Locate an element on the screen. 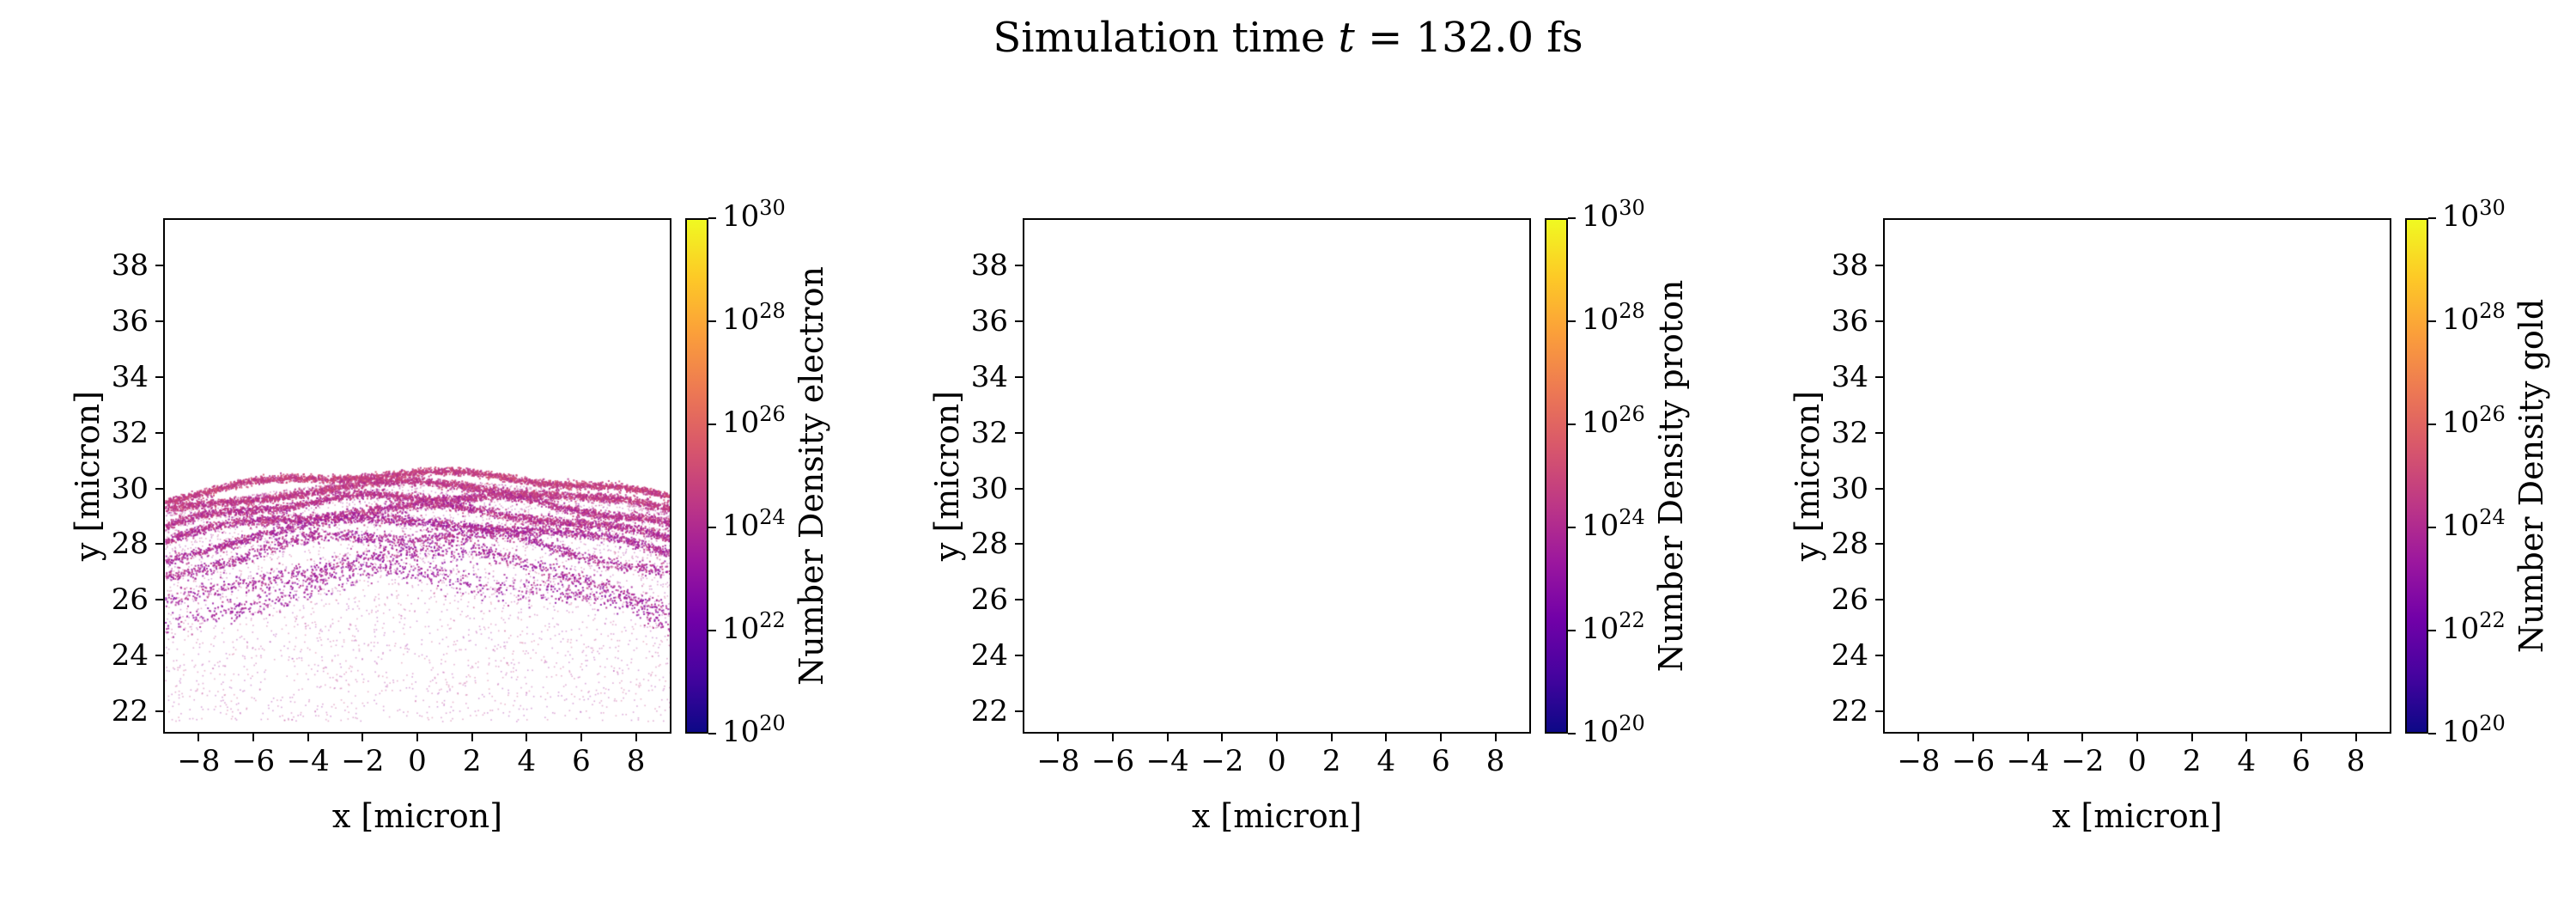  y-tick-label: 32 is located at coordinates (130, 432).